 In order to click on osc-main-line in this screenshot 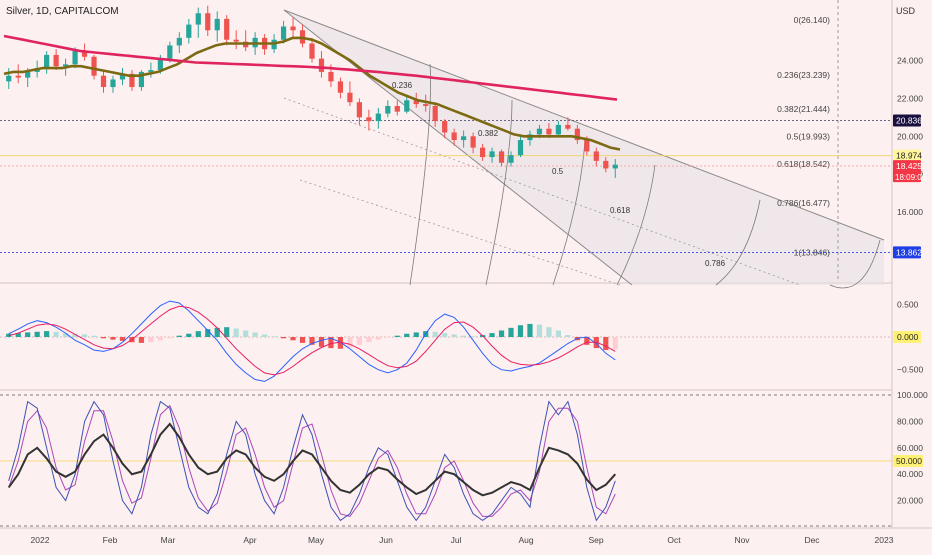, I will do `click(312, 459)`.